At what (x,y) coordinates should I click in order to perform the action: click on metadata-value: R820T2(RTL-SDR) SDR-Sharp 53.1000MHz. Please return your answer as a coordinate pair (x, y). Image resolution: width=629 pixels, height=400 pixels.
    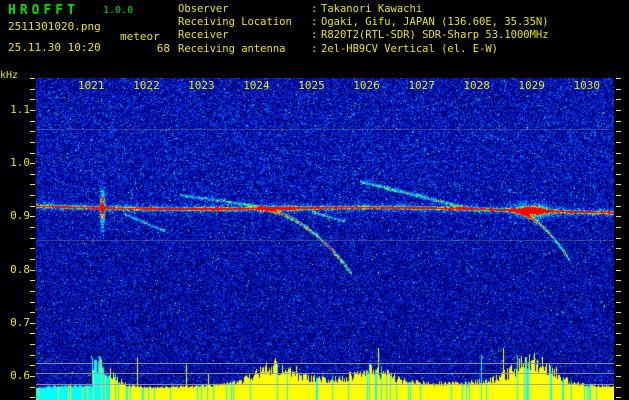
    Looking at the image, I should click on (435, 35).